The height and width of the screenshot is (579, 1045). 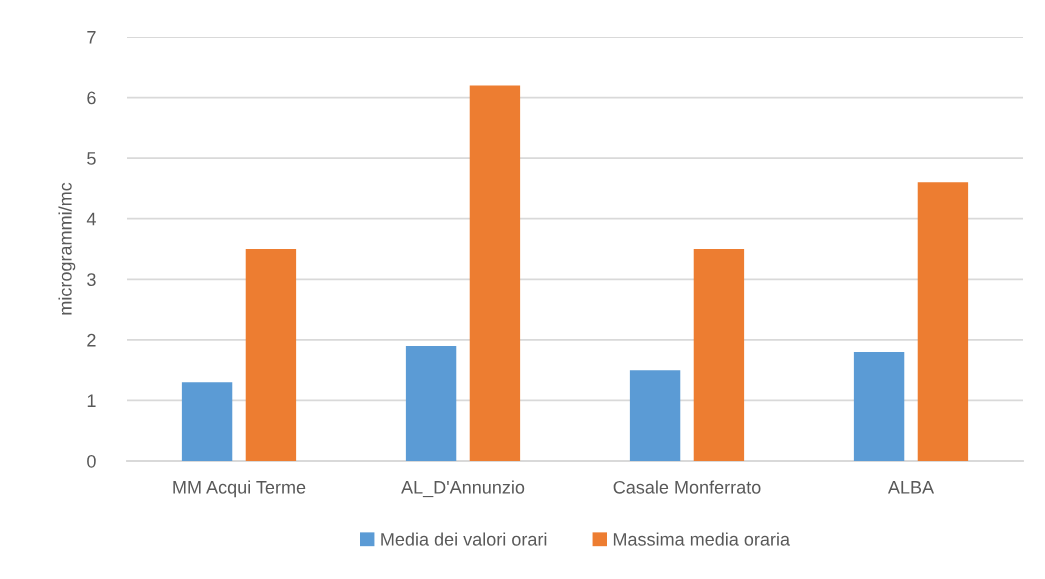 I want to click on y-tick-label: 4, so click(x=91, y=219).